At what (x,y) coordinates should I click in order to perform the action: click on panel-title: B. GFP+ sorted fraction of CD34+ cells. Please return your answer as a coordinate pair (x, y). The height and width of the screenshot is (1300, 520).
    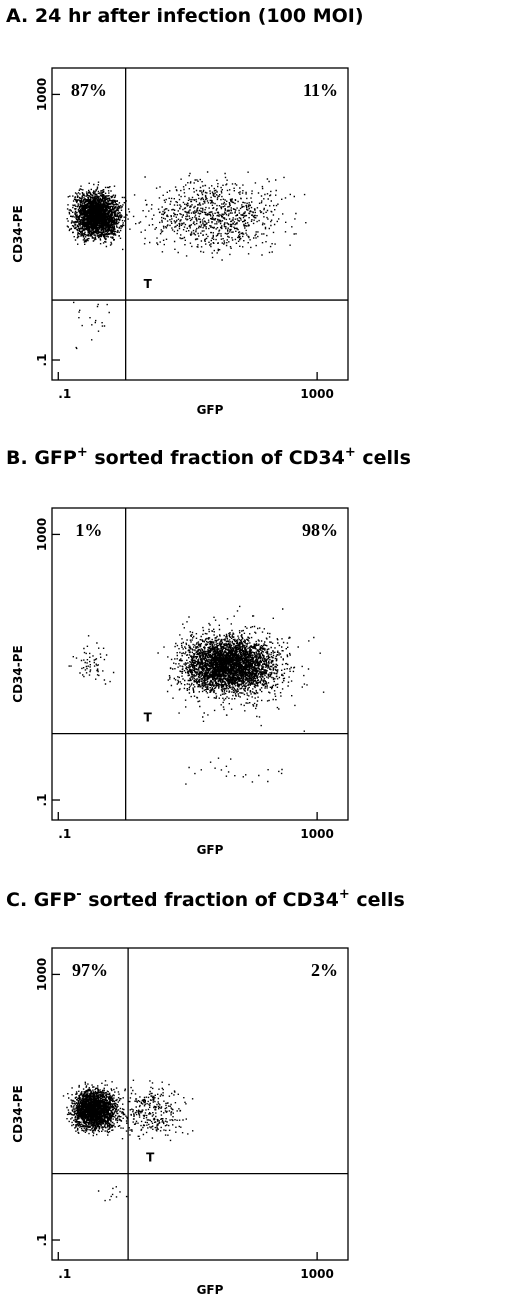
    Looking at the image, I should click on (208, 457).